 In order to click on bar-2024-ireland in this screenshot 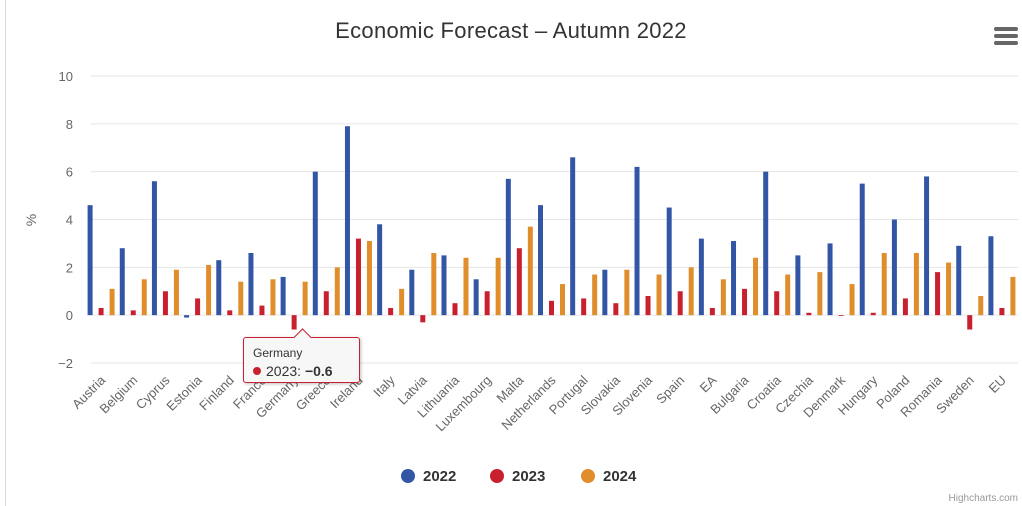, I will do `click(369, 278)`.